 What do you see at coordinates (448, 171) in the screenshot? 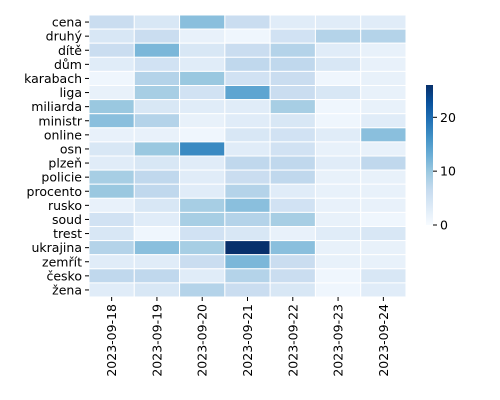
I see `colorbar-tick-label: 10` at bounding box center [448, 171].